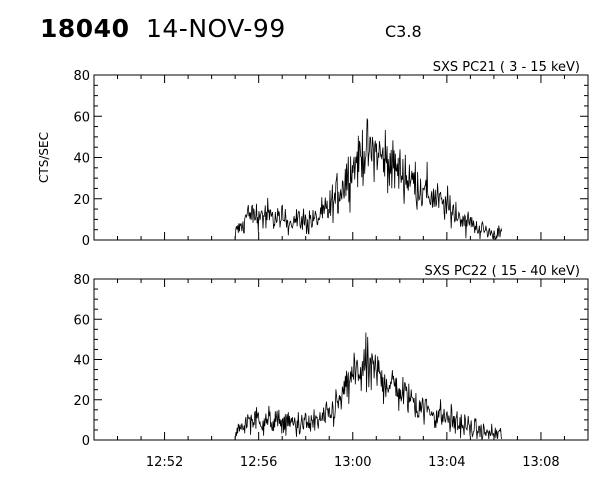  I want to click on x-tick-label: 12:56, so click(258, 462).